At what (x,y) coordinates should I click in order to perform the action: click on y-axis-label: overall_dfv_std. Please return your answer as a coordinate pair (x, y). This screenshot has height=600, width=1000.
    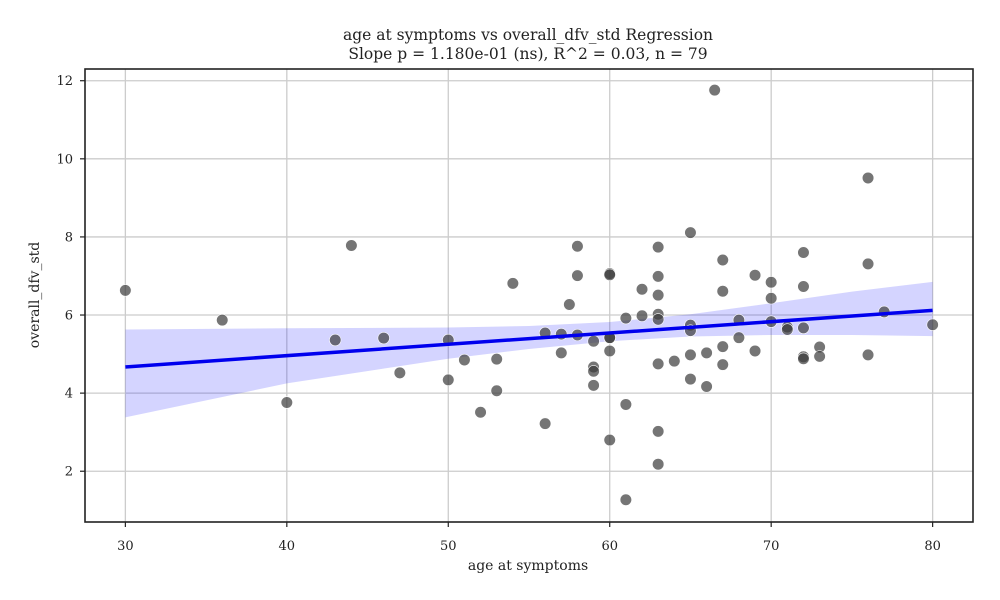
    Looking at the image, I should click on (35, 295).